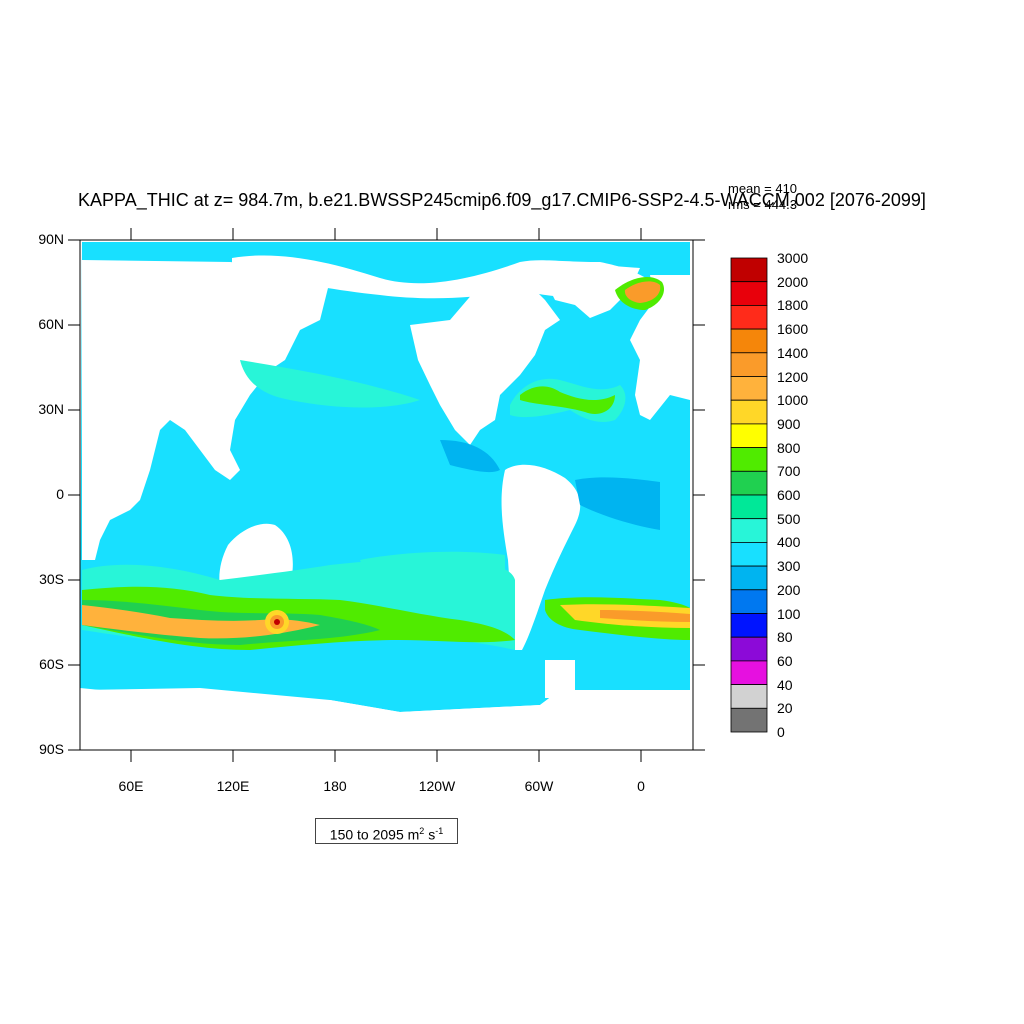  Describe the element at coordinates (51, 239) in the screenshot. I see `y-label-90n: 90N` at that location.